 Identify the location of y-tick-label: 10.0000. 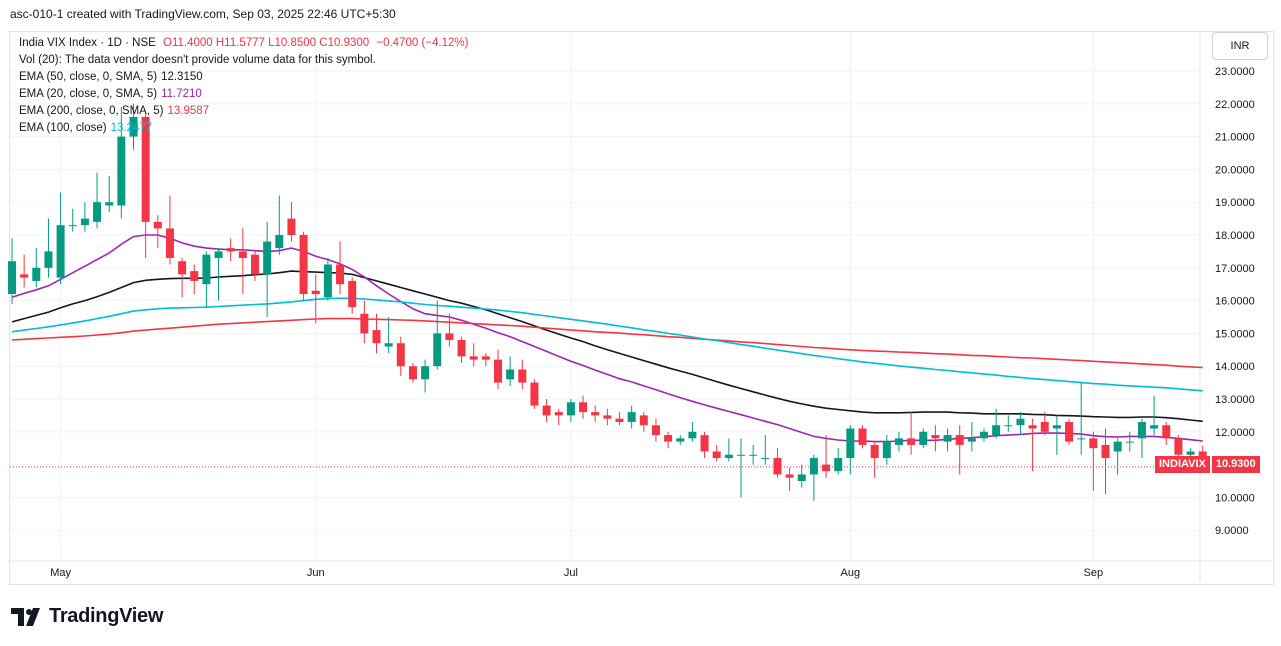
(1235, 498).